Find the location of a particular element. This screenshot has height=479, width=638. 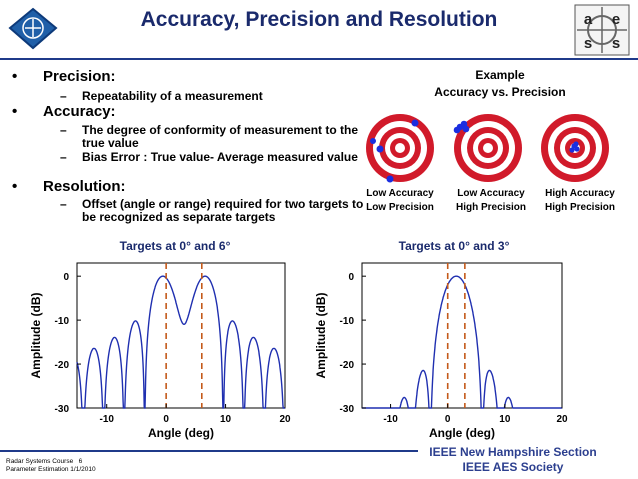

sub-bullet: Repeatability of a measurement is located at coordinates (172, 96).